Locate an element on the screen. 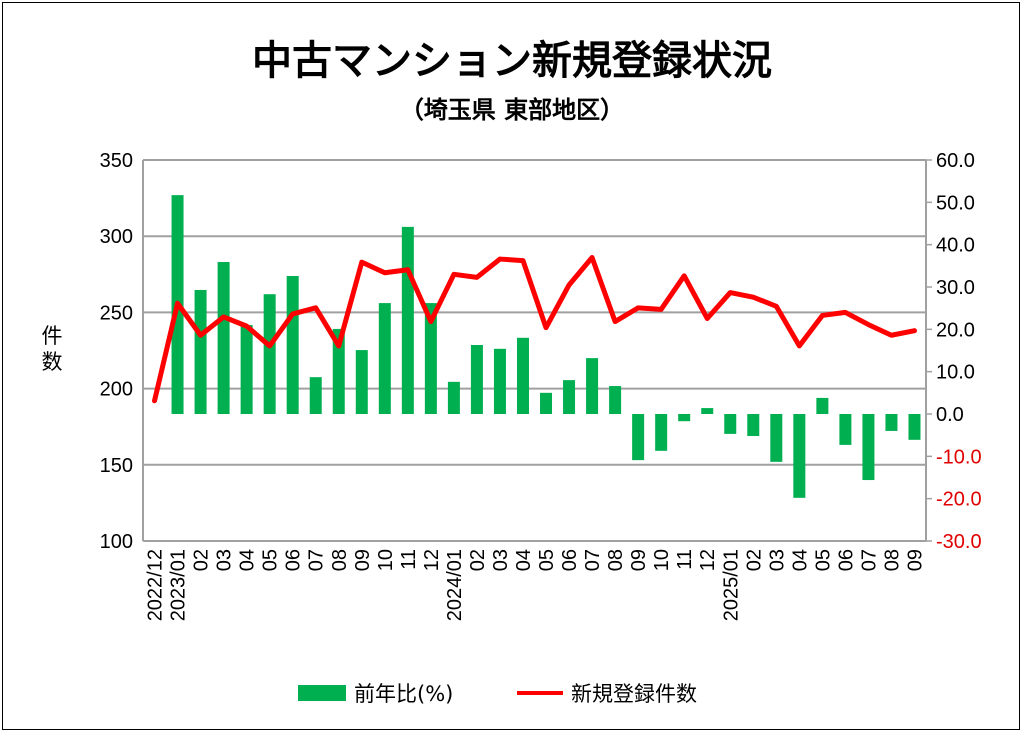 Image resolution: width=1024 pixels, height=734 pixels. y2-tick-label: 50.0 is located at coordinates (955, 203).